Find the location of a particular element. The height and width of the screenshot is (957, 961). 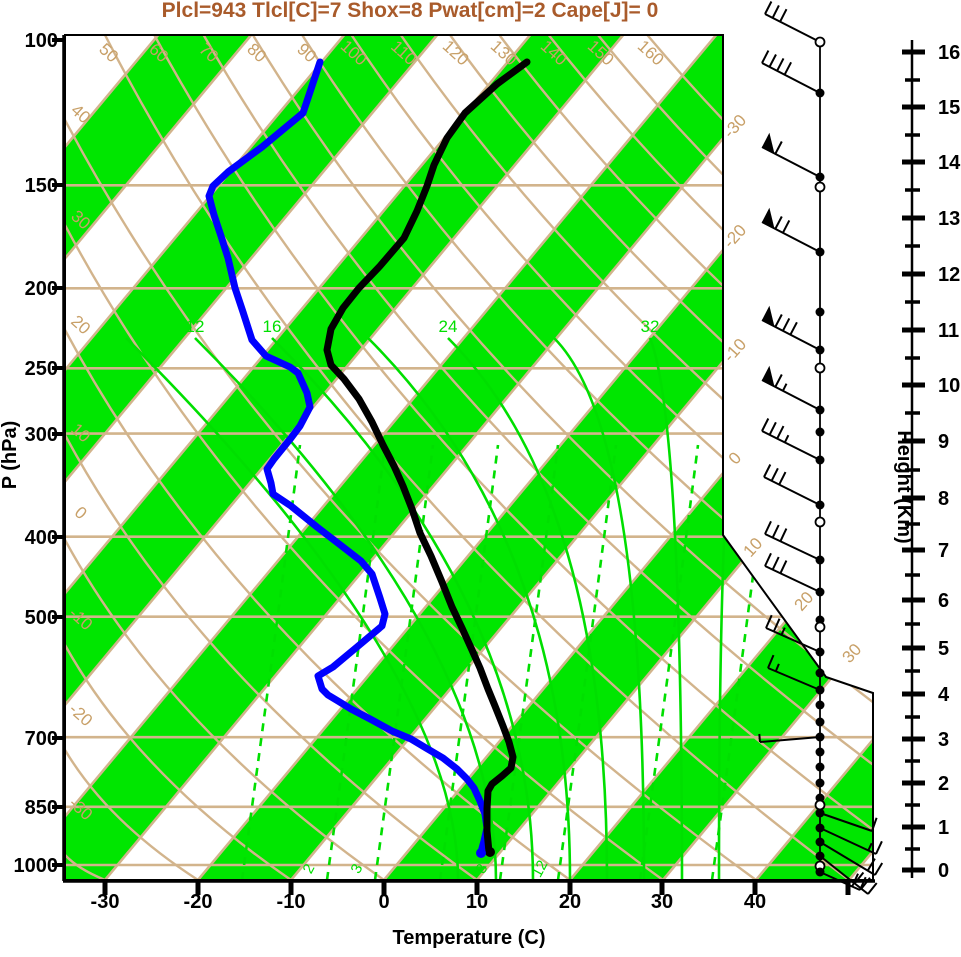

svg-text: 6 is located at coordinates (943, 601).